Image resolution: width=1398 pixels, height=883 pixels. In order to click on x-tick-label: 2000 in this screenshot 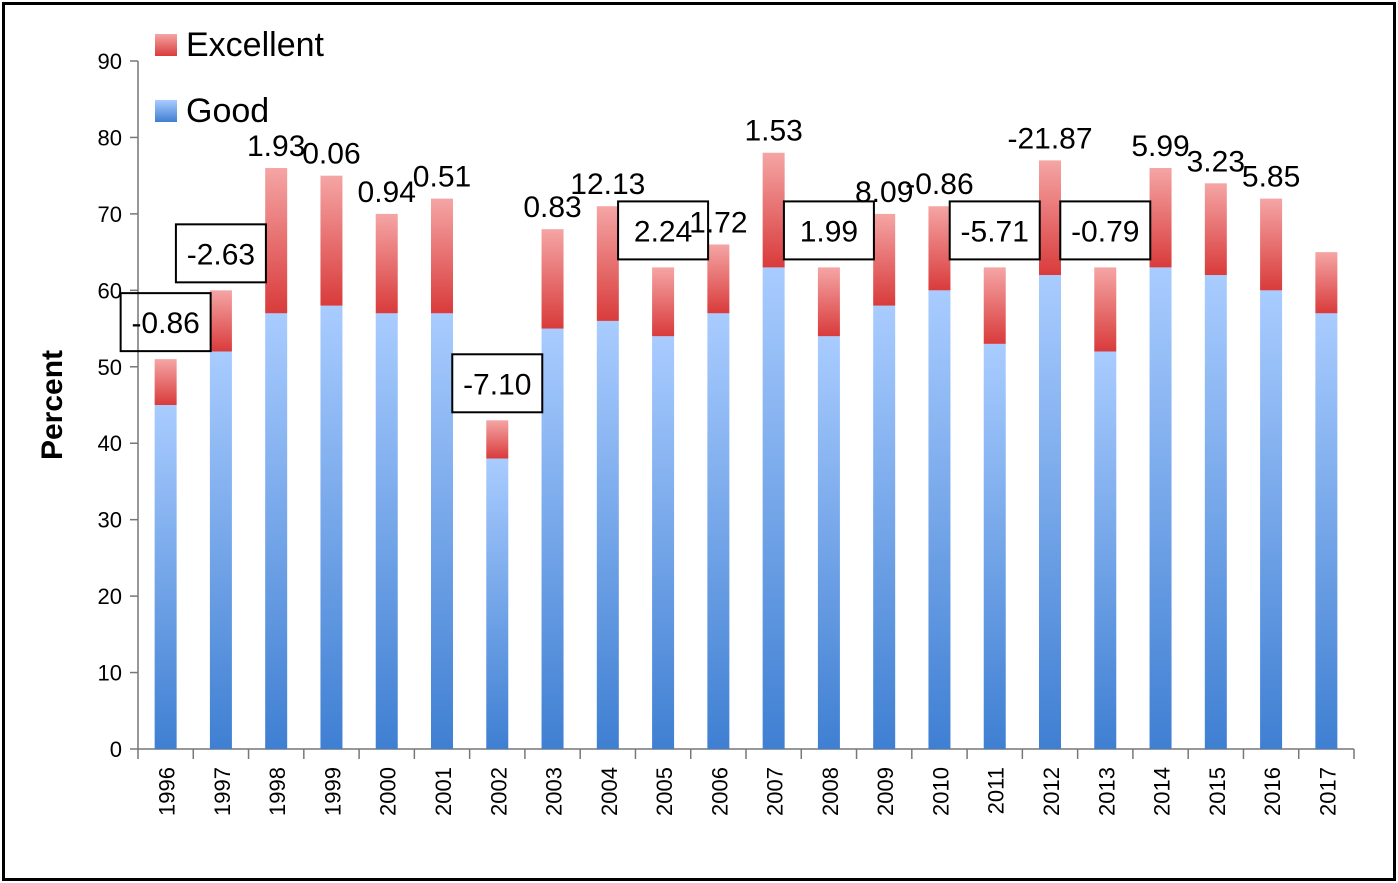, I will do `click(388, 791)`.